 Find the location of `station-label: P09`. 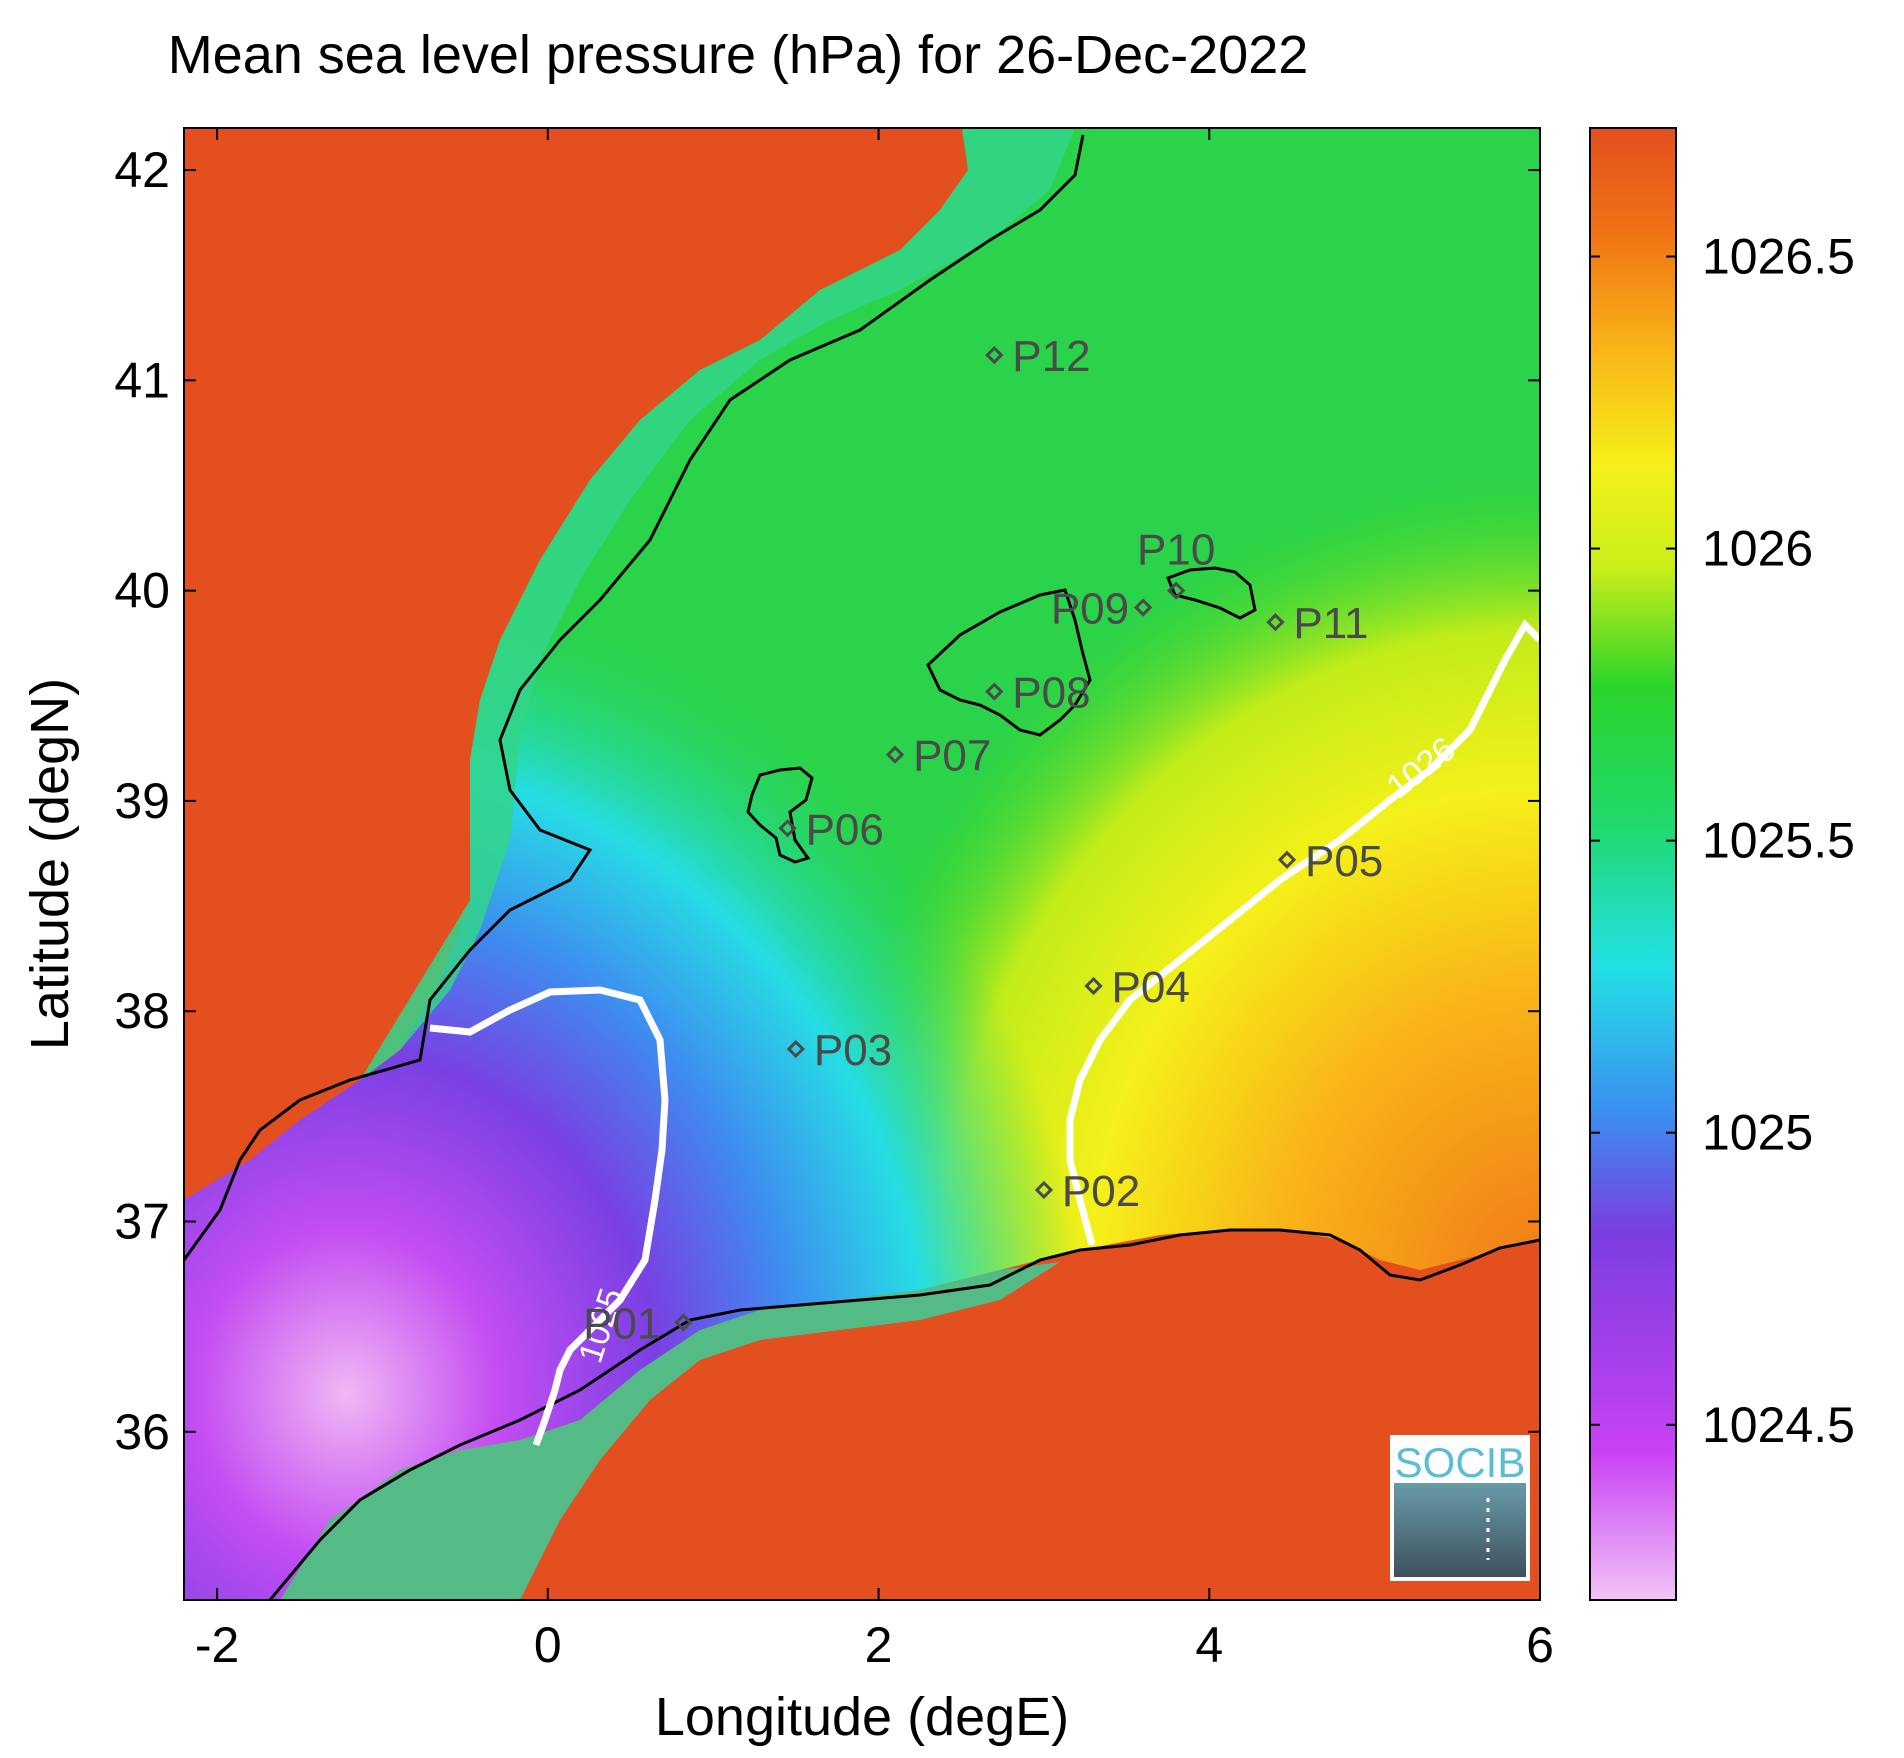

station-label: P09 is located at coordinates (1090, 608).